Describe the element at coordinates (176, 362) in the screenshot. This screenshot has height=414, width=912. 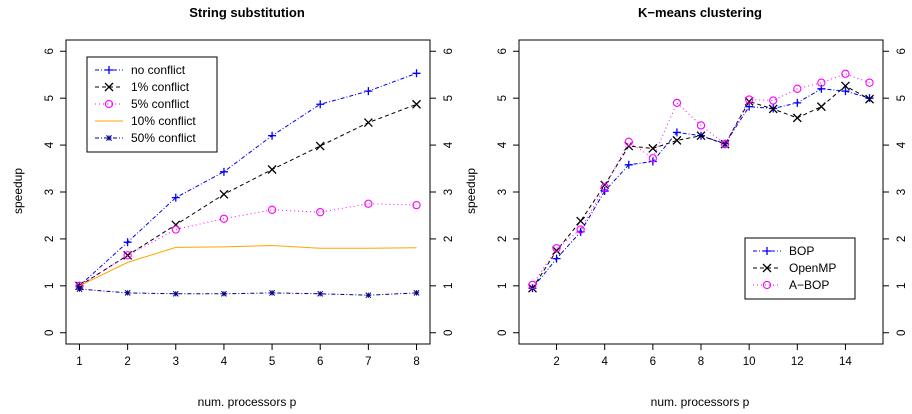
I see `x-tick-label: 3` at that location.